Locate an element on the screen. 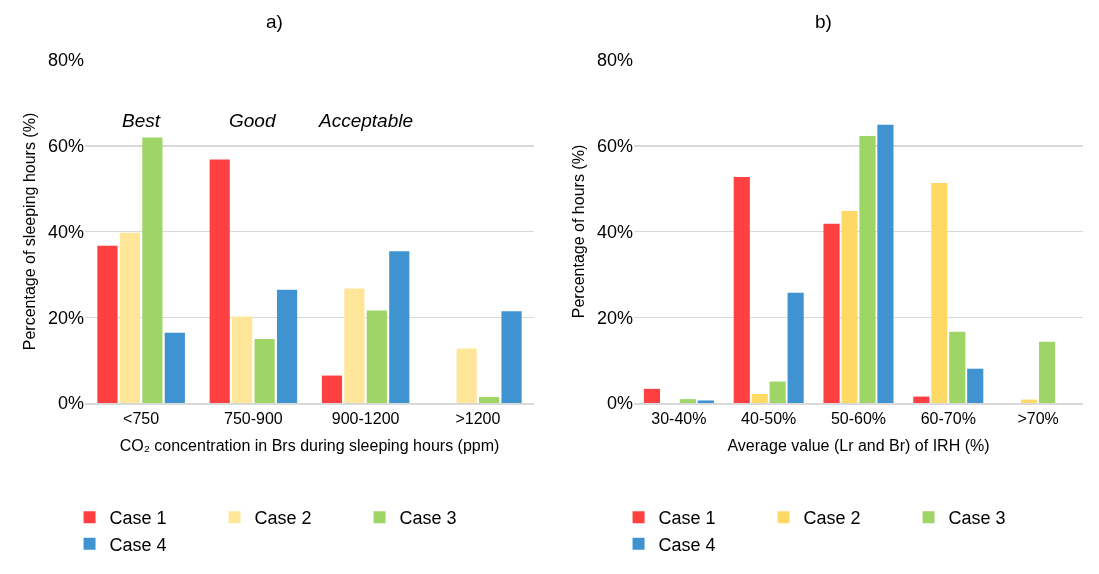 The height and width of the screenshot is (574, 1099). chart-title: b) is located at coordinates (823, 21).